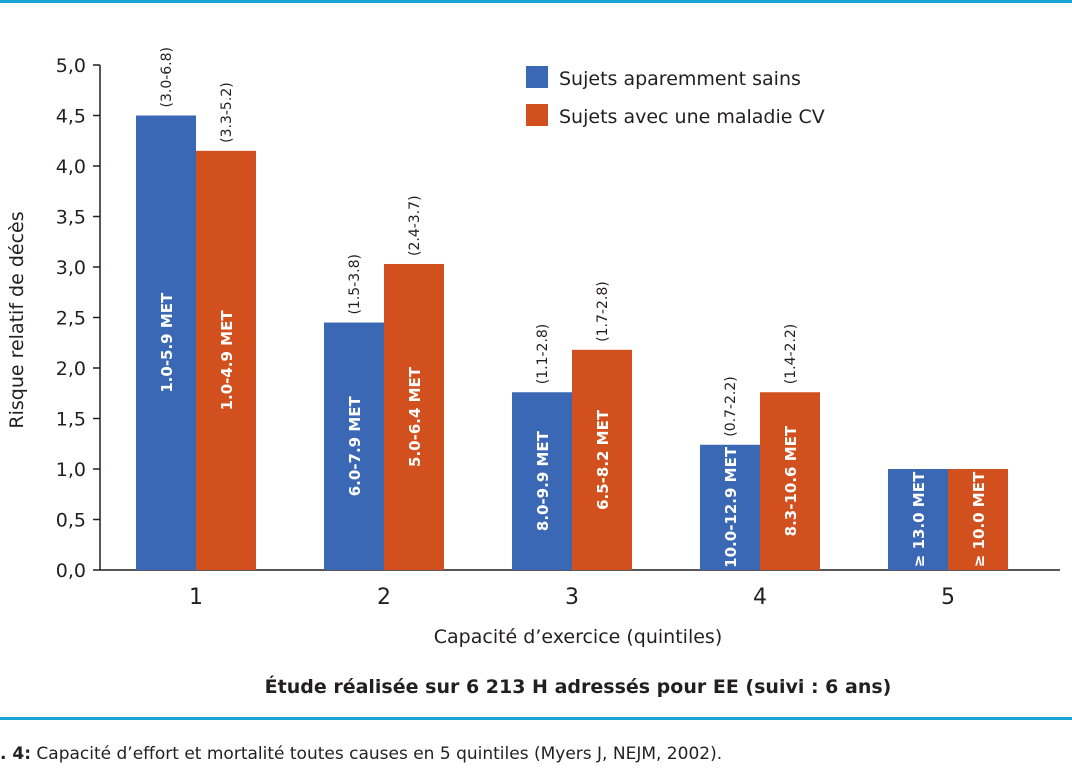 This screenshot has height=772, width=1072. Describe the element at coordinates (16, 754) in the screenshot. I see `caption-prefix: . 4:` at that location.